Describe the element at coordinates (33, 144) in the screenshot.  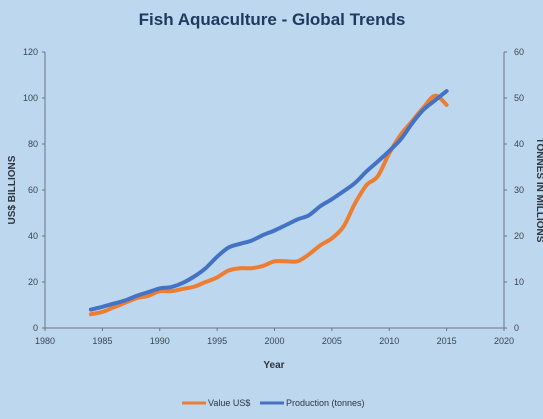
I see `left-y-tick-label: 80` at that location.